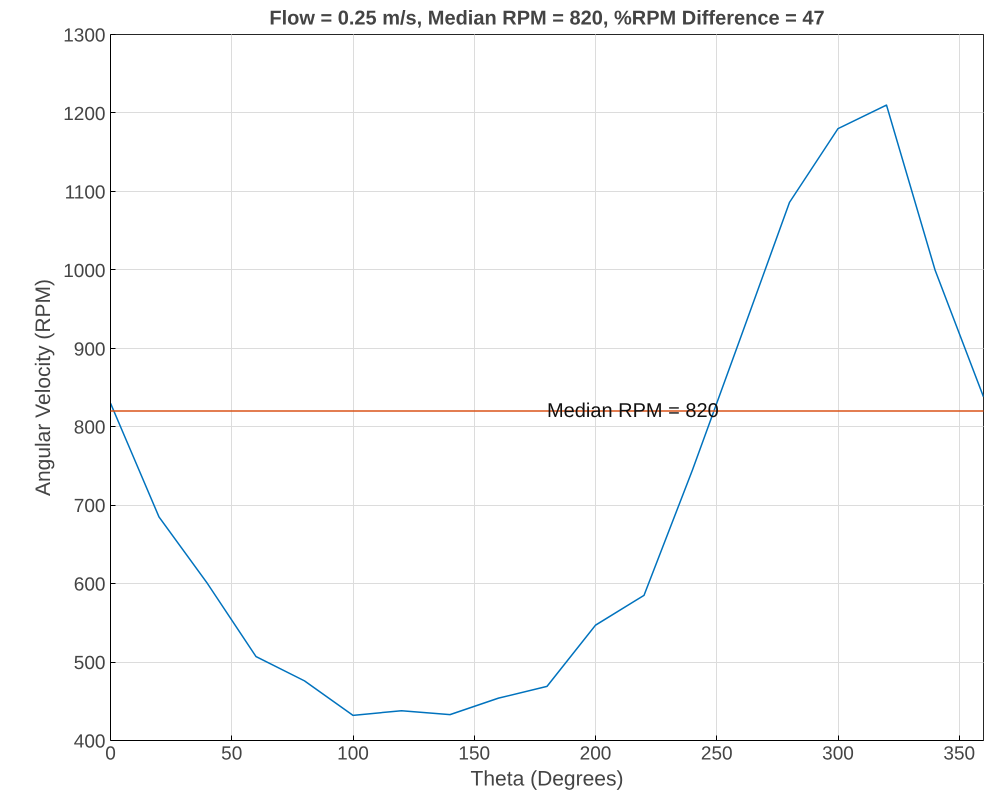  I want to click on x-tick-label: 350, so click(959, 754).